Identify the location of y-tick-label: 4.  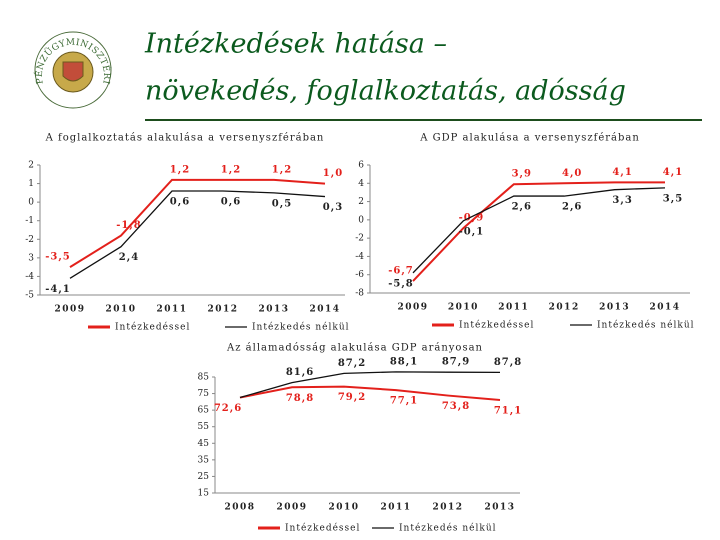
(361, 184).